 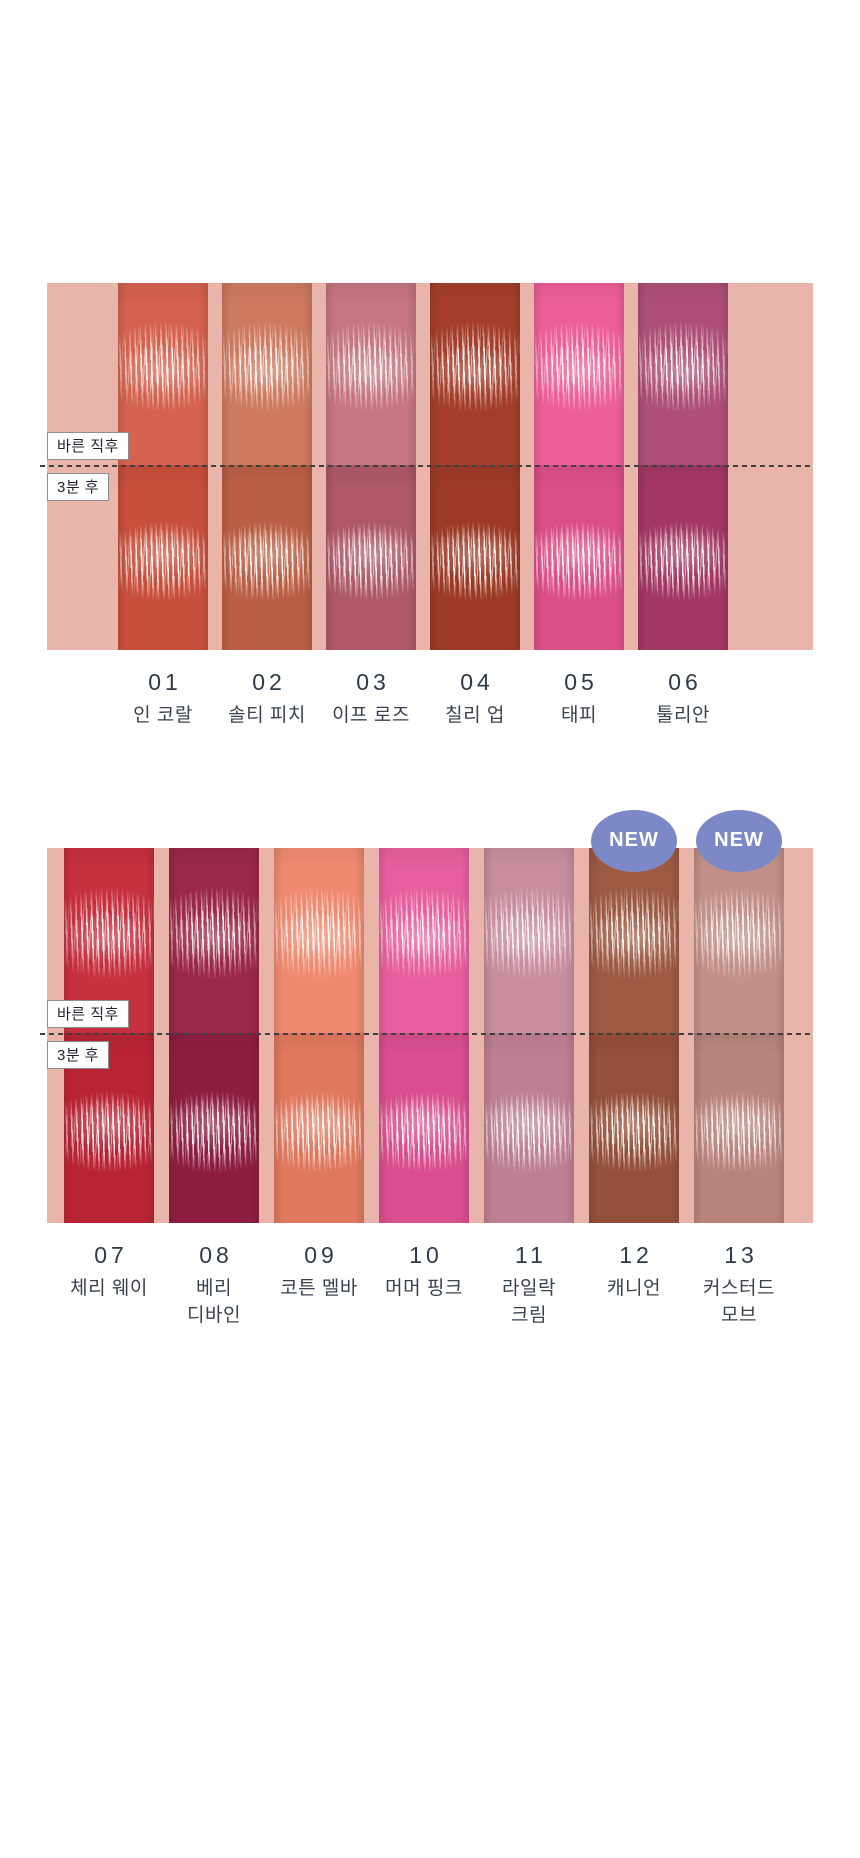 I want to click on shade-caption: 13 커스터드 모브, so click(x=739, y=1285).